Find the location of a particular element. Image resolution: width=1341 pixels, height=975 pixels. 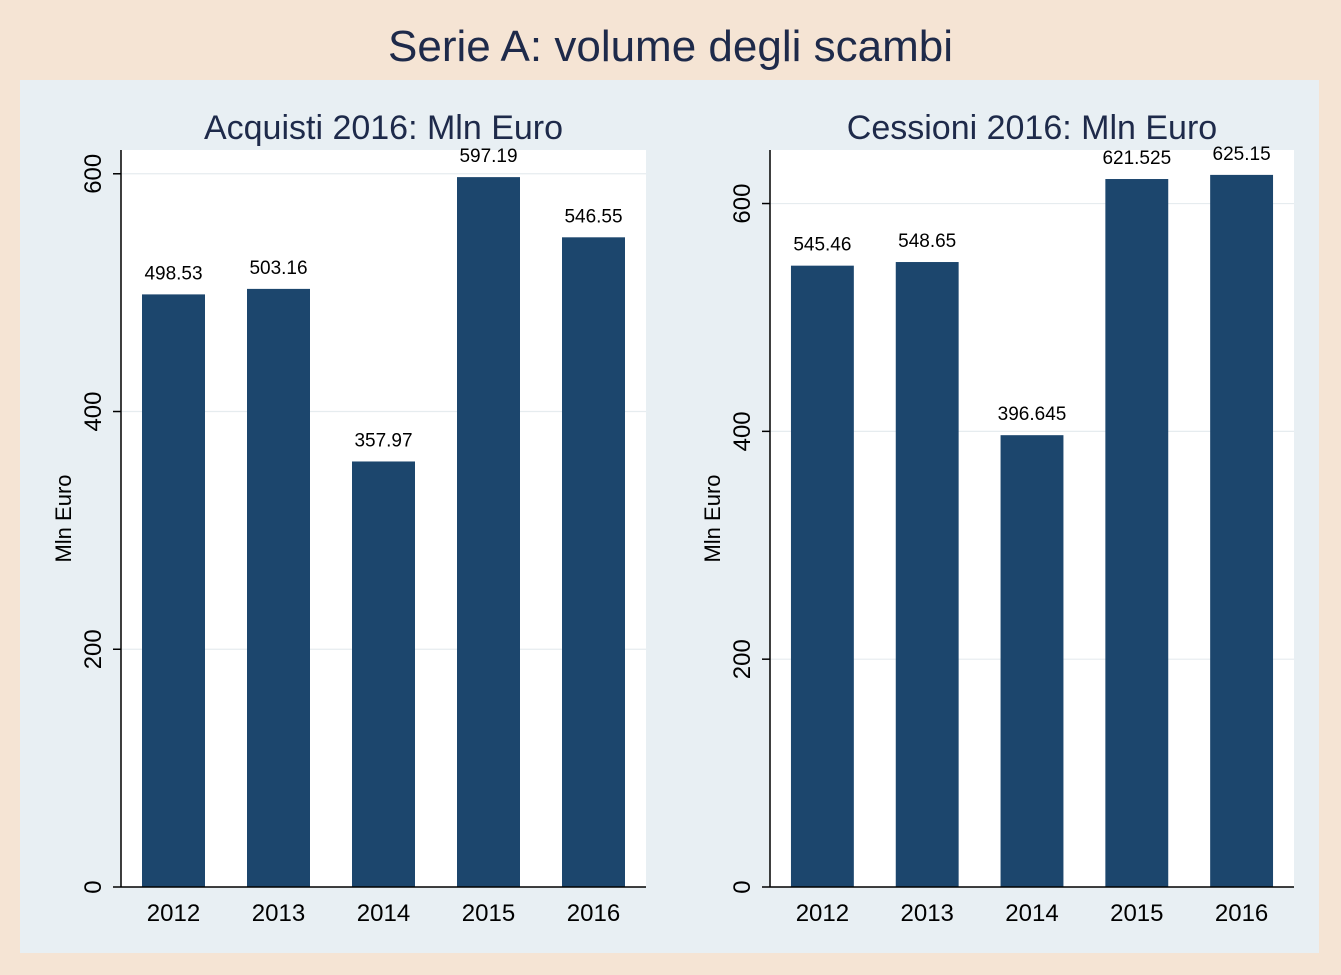

value-label: 498.53 is located at coordinates (173, 273).